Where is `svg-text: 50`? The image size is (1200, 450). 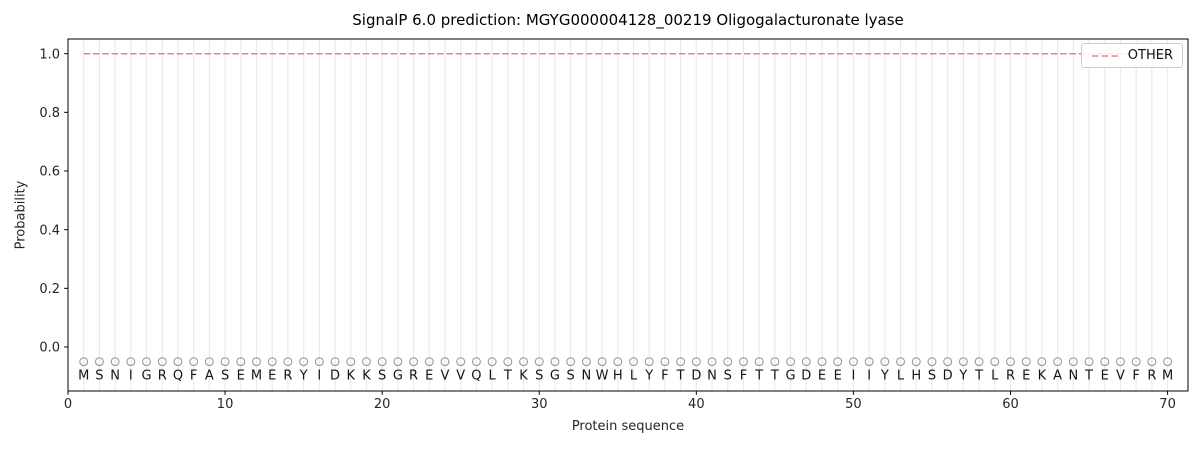
svg-text: 50 is located at coordinates (853, 404).